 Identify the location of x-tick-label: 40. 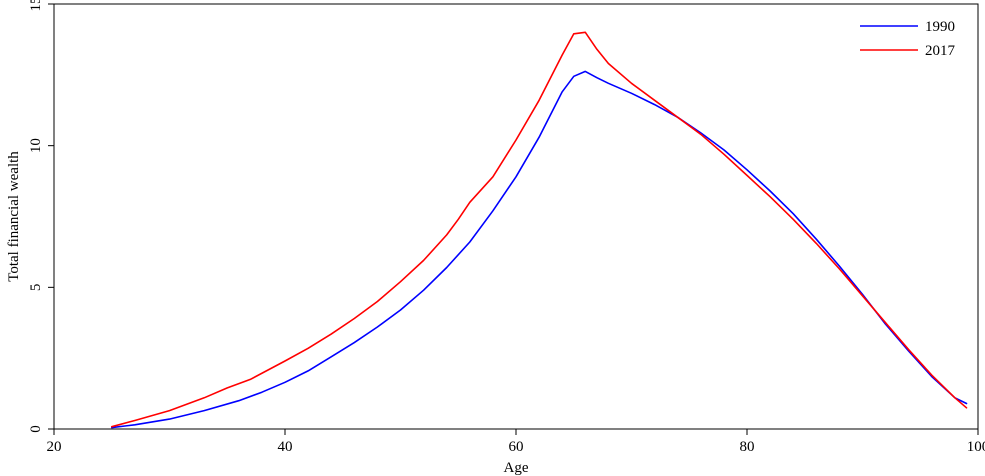
(285, 447).